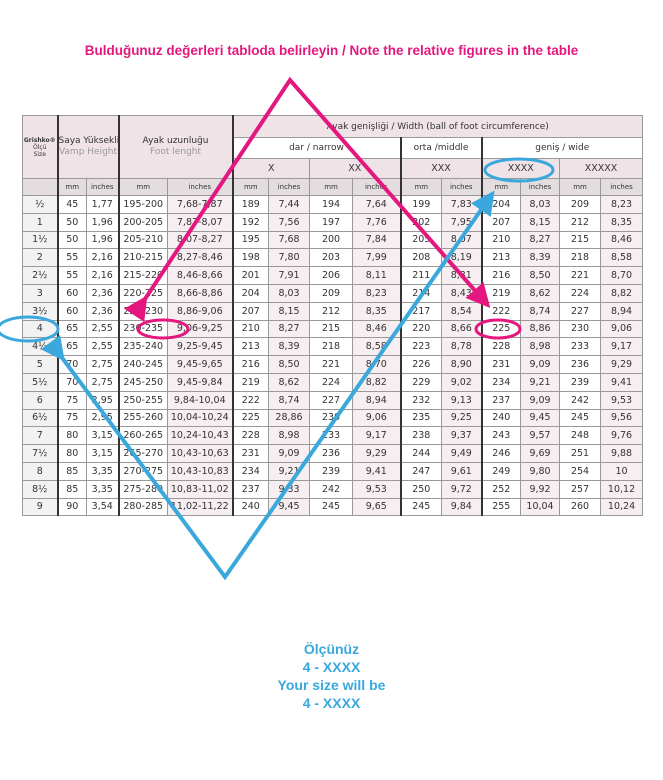 The height and width of the screenshot is (780, 663). What do you see at coordinates (540, 418) in the screenshot?
I see `value-cell: 9,45` at bounding box center [540, 418].